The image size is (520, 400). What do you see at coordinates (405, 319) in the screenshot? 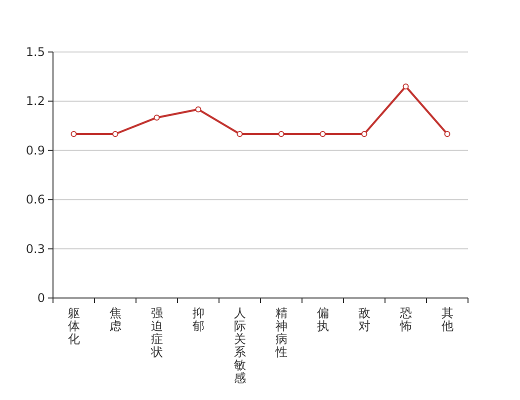
I see `x-tick-label: 恐怖` at bounding box center [405, 319].